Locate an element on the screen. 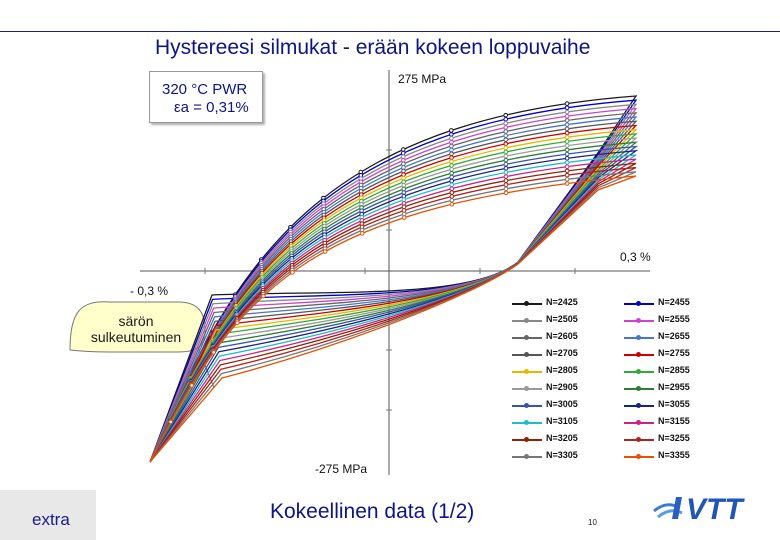 This screenshot has height=540, width=780. x-min-label: - 0,3 % is located at coordinates (149, 291).